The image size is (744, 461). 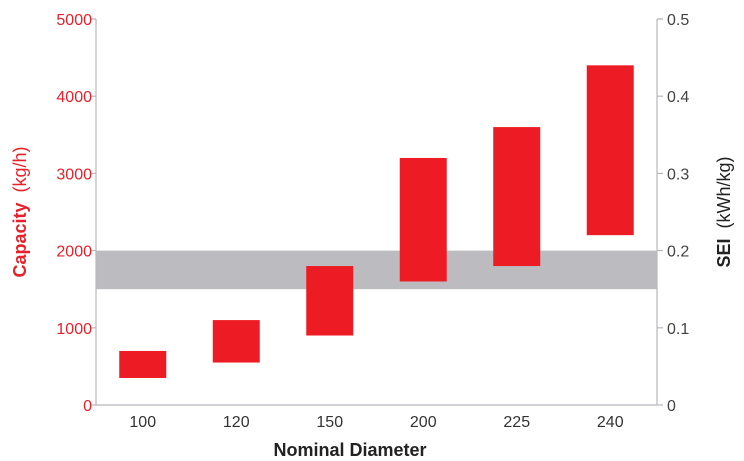 I want to click on x-axis-label: Nominal Diameter, so click(x=349, y=450).